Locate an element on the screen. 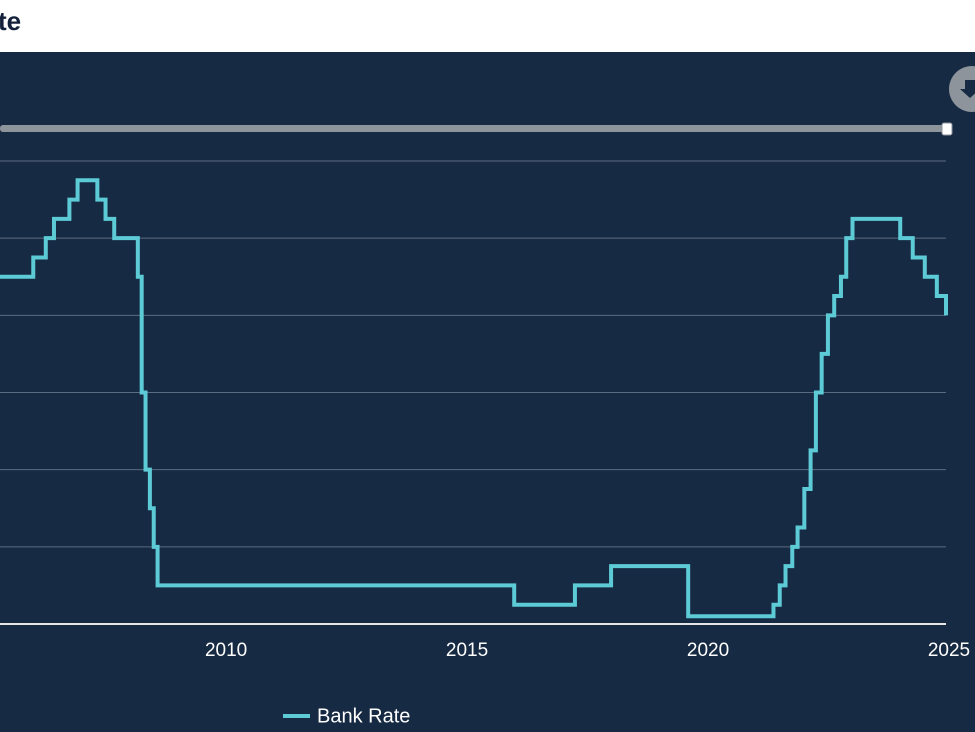  x-tick-label: 2010 is located at coordinates (226, 650).